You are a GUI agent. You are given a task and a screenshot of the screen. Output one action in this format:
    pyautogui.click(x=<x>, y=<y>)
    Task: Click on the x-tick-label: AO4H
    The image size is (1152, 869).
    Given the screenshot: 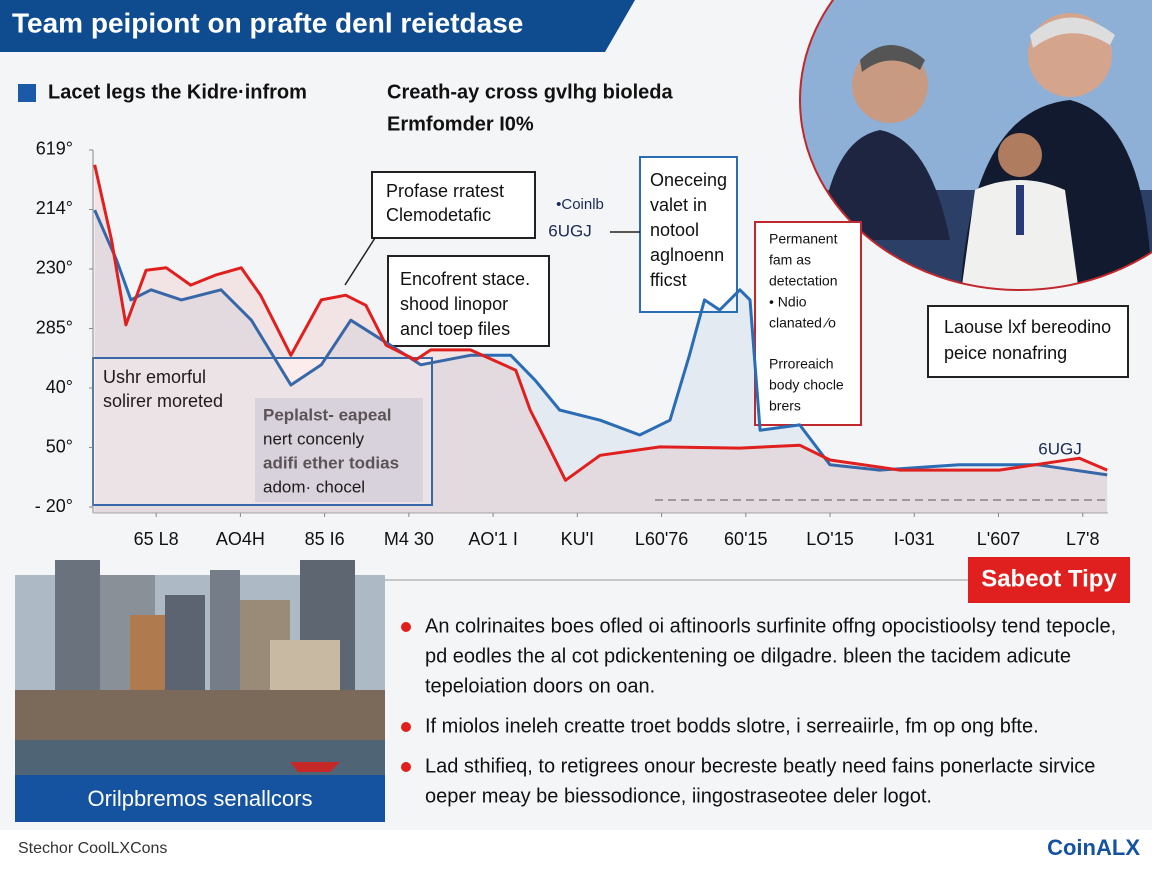 What is the action you would take?
    pyautogui.click(x=240, y=539)
    